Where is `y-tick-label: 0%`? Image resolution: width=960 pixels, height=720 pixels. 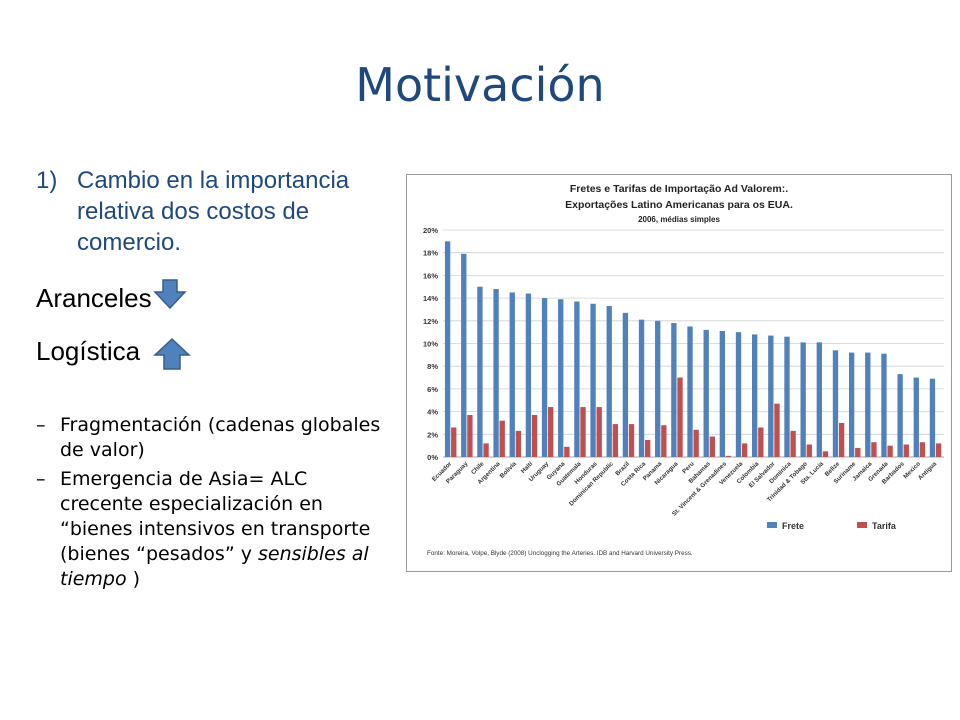
y-tick-label: 0% is located at coordinates (432, 457).